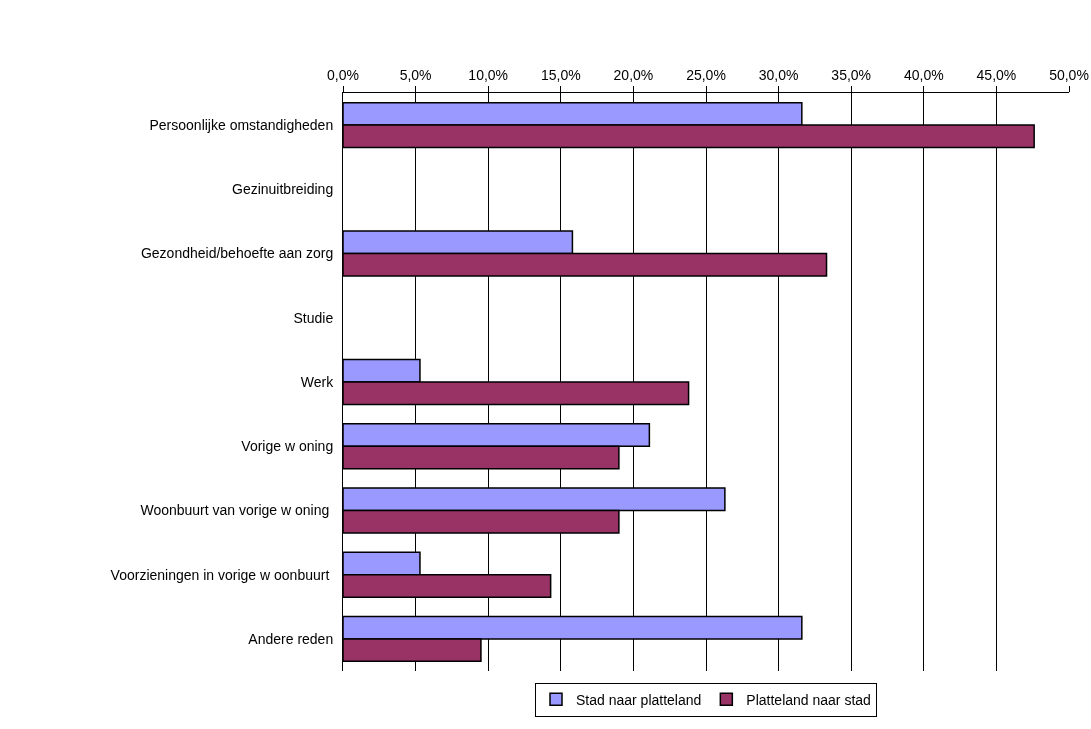  What do you see at coordinates (291, 638) in the screenshot?
I see `y-tick-label: Andere reden` at bounding box center [291, 638].